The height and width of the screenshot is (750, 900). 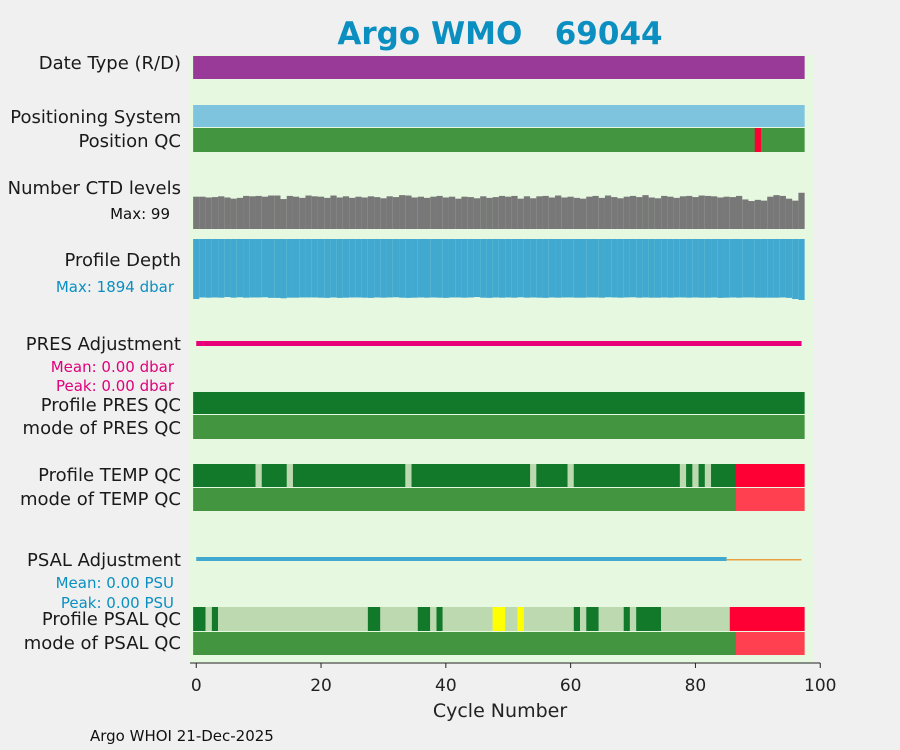 I want to click on x-tick-label-20: 20, so click(x=321, y=686).